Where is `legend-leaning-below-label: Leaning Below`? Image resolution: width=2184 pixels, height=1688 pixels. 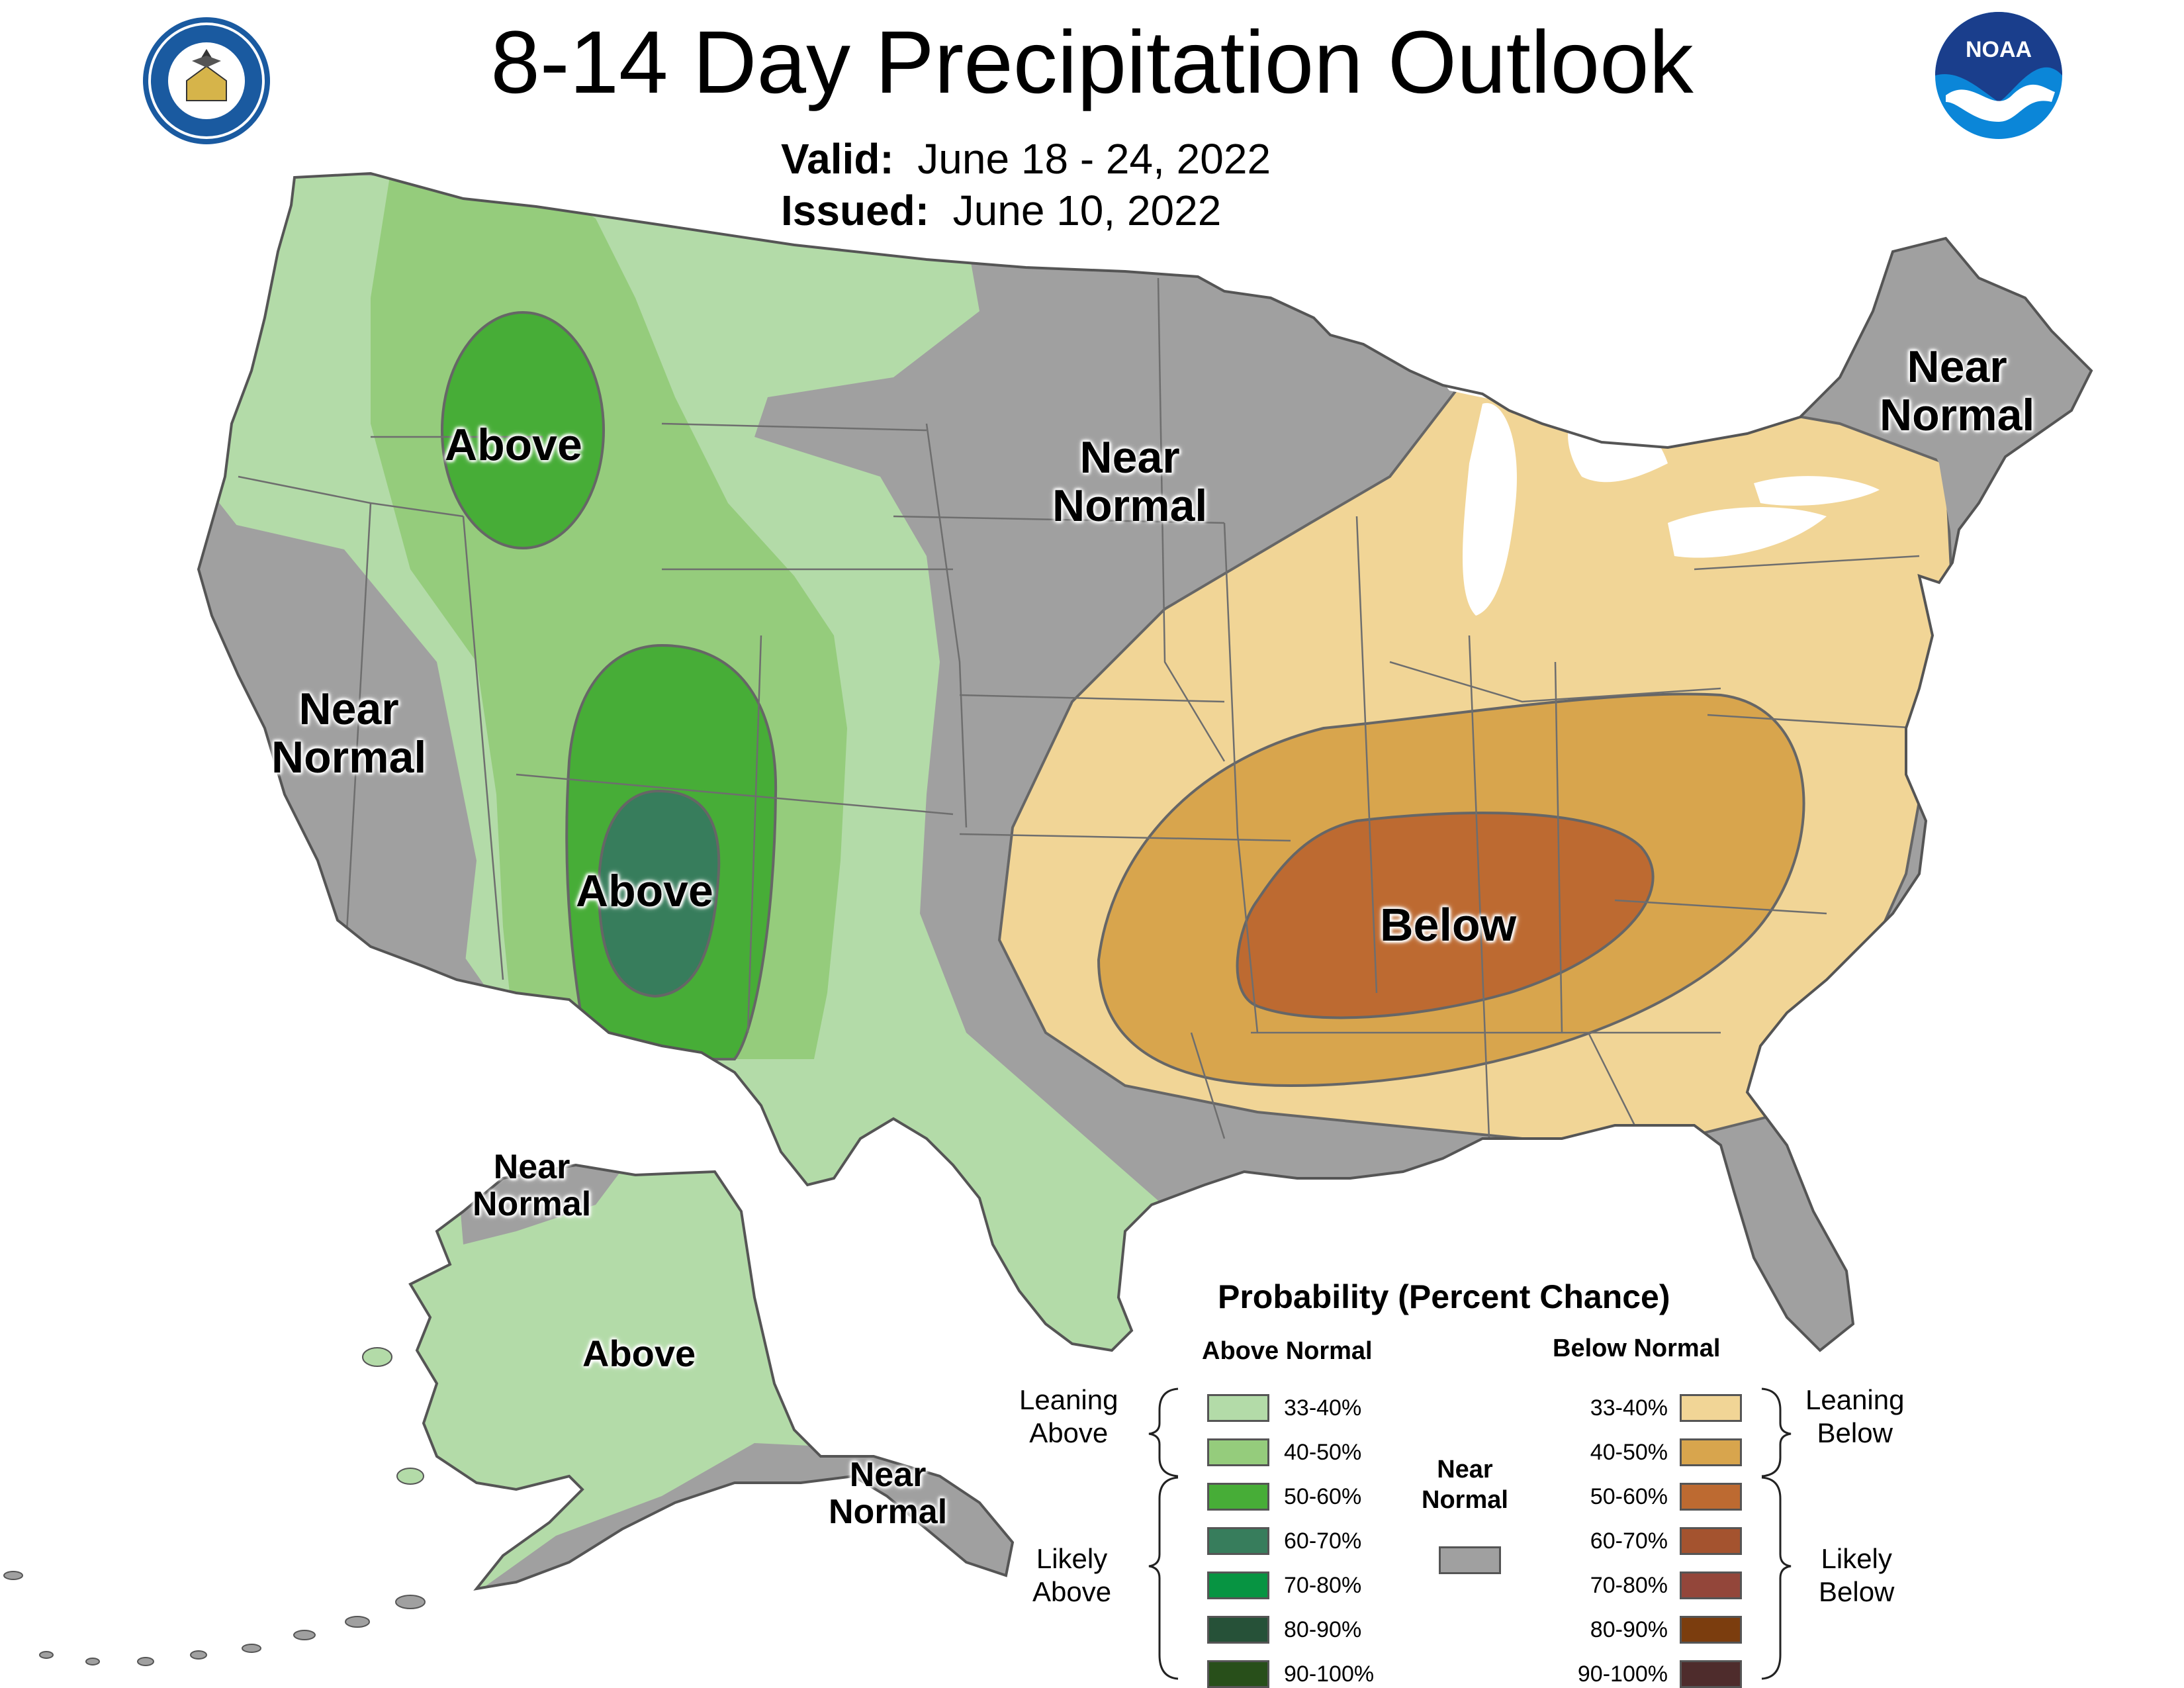 legend-leaning-below-label: Leaning Below is located at coordinates (1854, 1416).